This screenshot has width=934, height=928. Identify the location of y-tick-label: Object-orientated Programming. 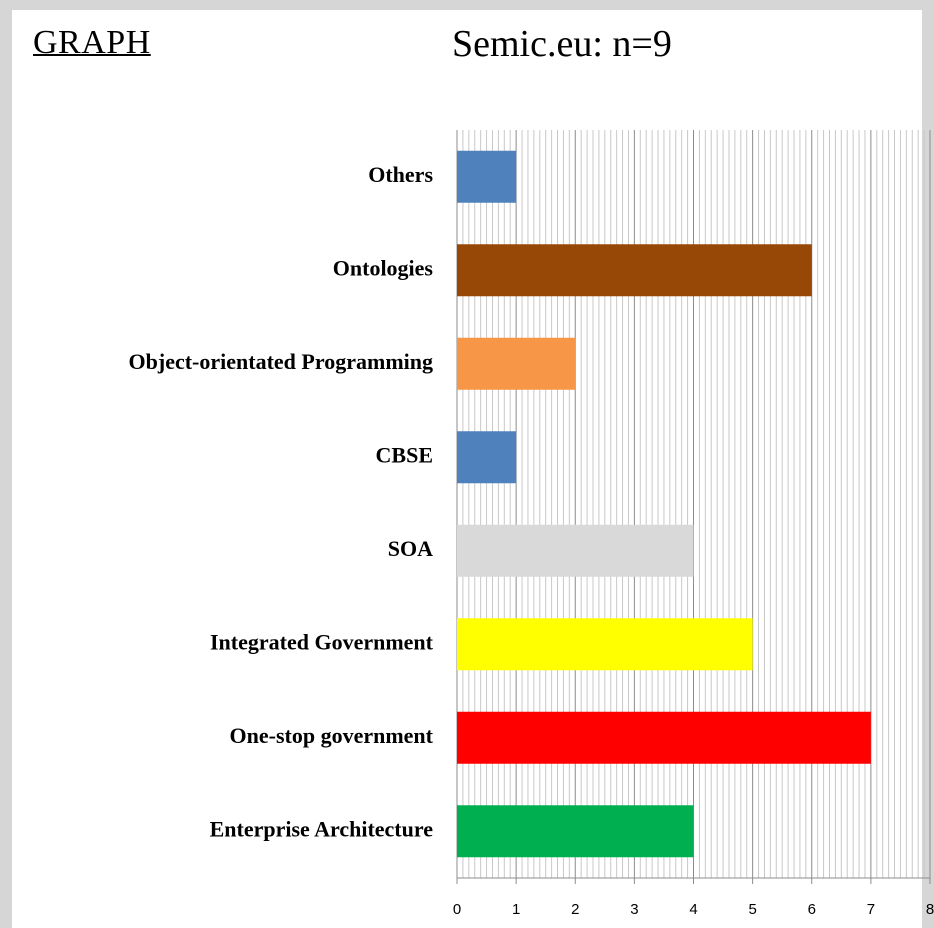
(281, 361).